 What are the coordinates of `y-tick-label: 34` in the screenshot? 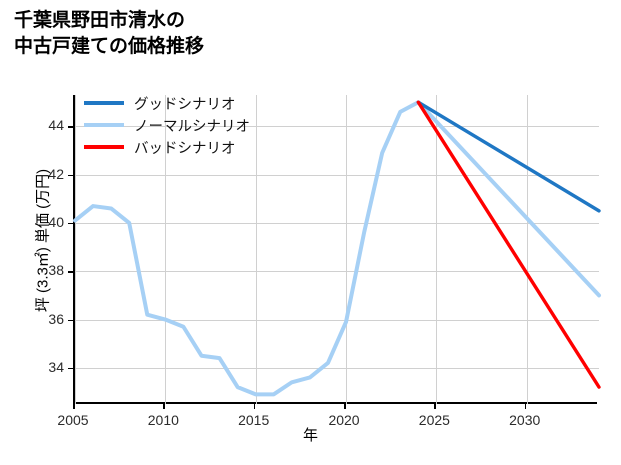 It's located at (56, 366).